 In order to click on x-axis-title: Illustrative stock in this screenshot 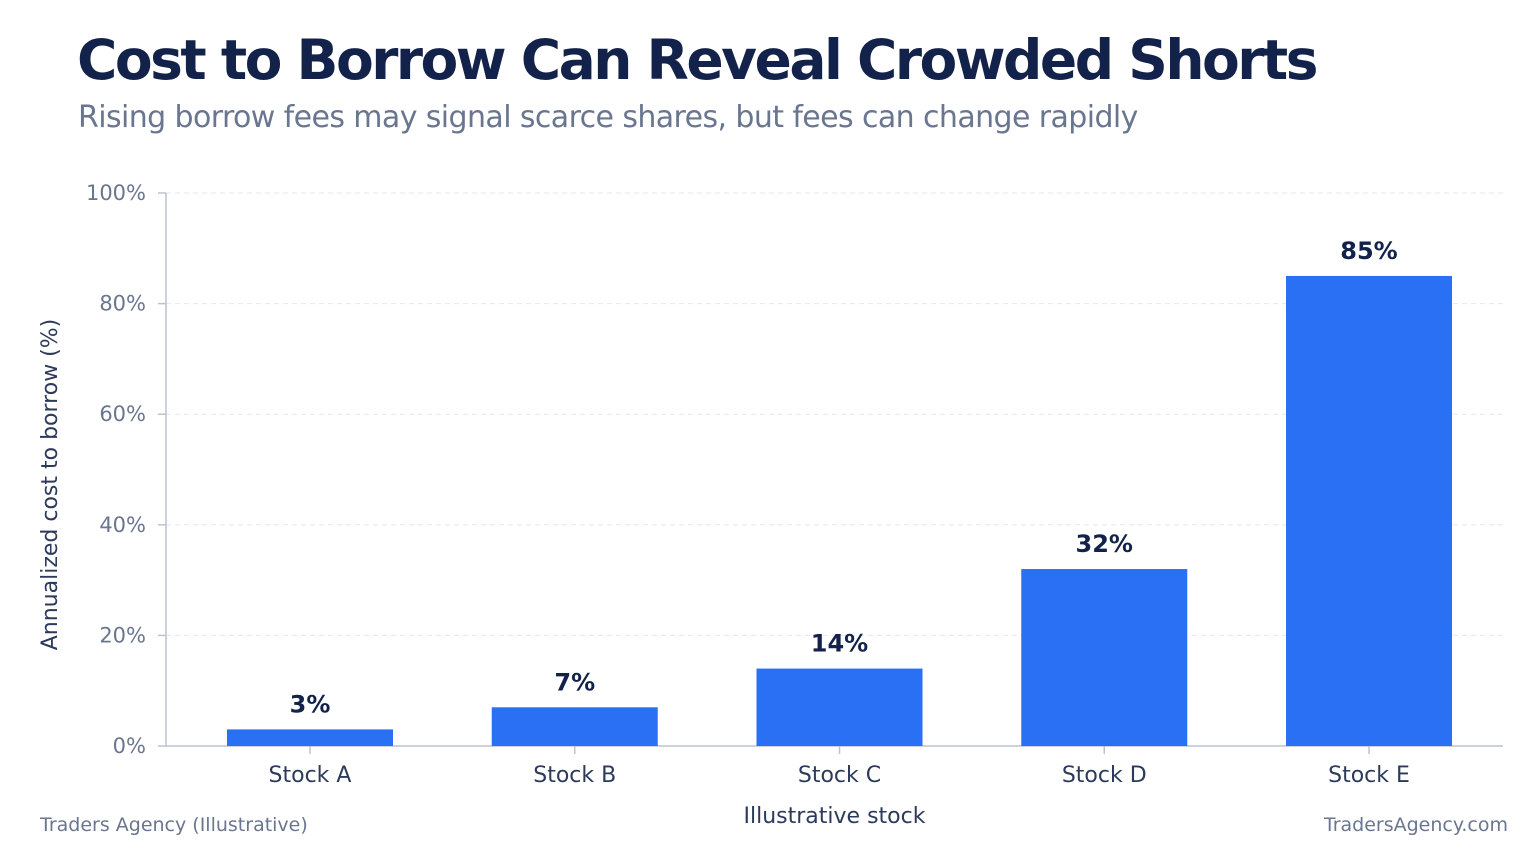, I will do `click(835, 816)`.